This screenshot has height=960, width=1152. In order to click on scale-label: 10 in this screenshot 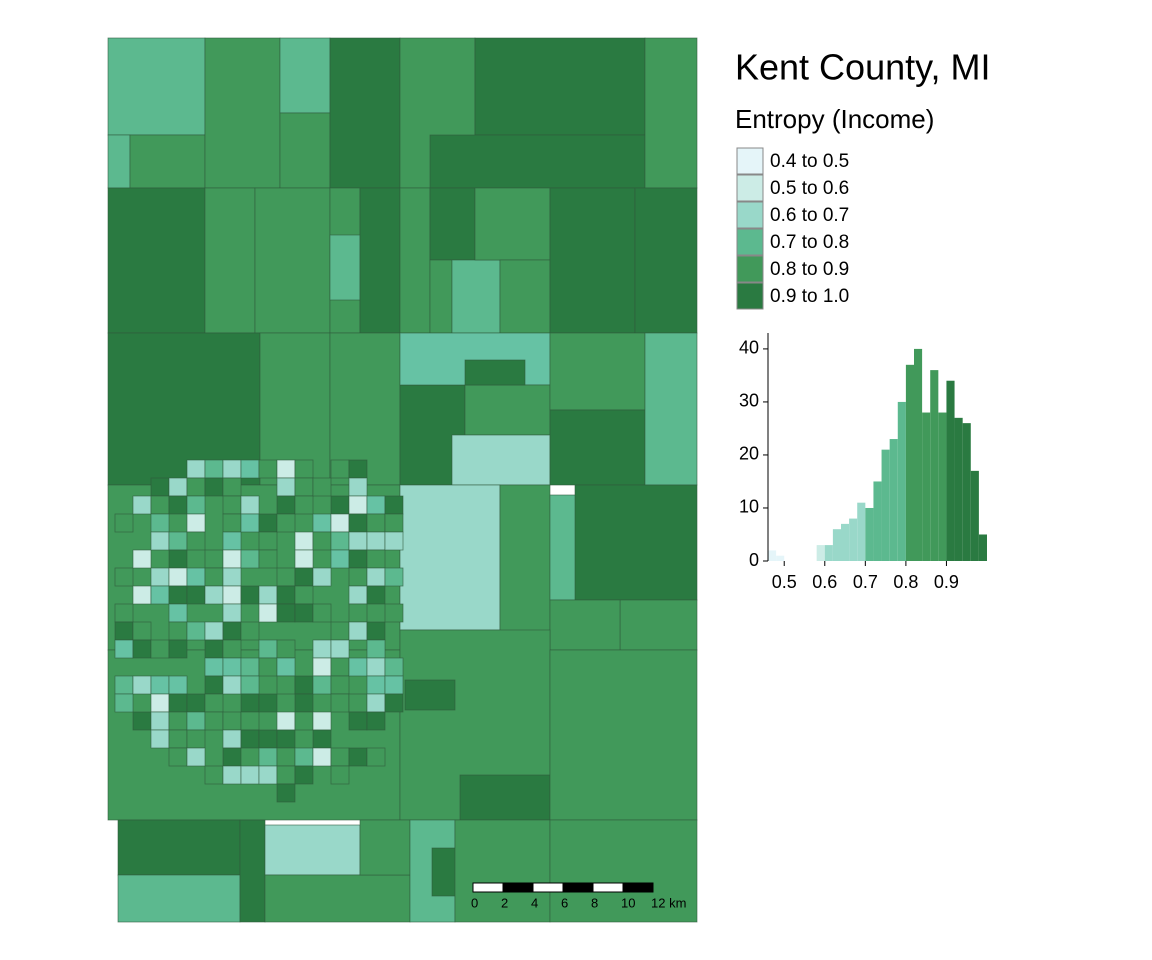, I will do `click(628, 902)`.